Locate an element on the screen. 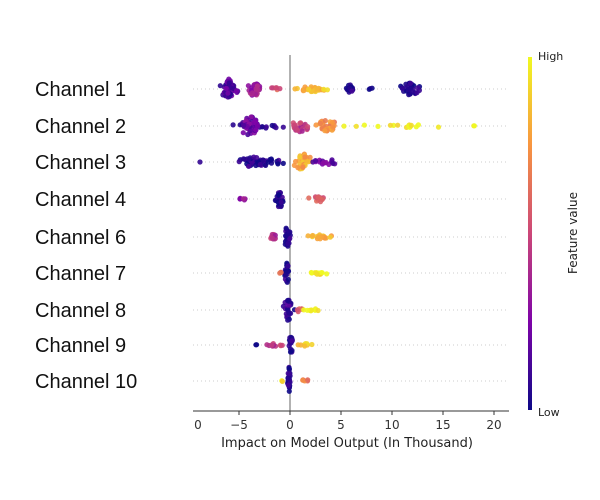 The height and width of the screenshot is (500, 600). x-tick-label: 10 is located at coordinates (391, 425).